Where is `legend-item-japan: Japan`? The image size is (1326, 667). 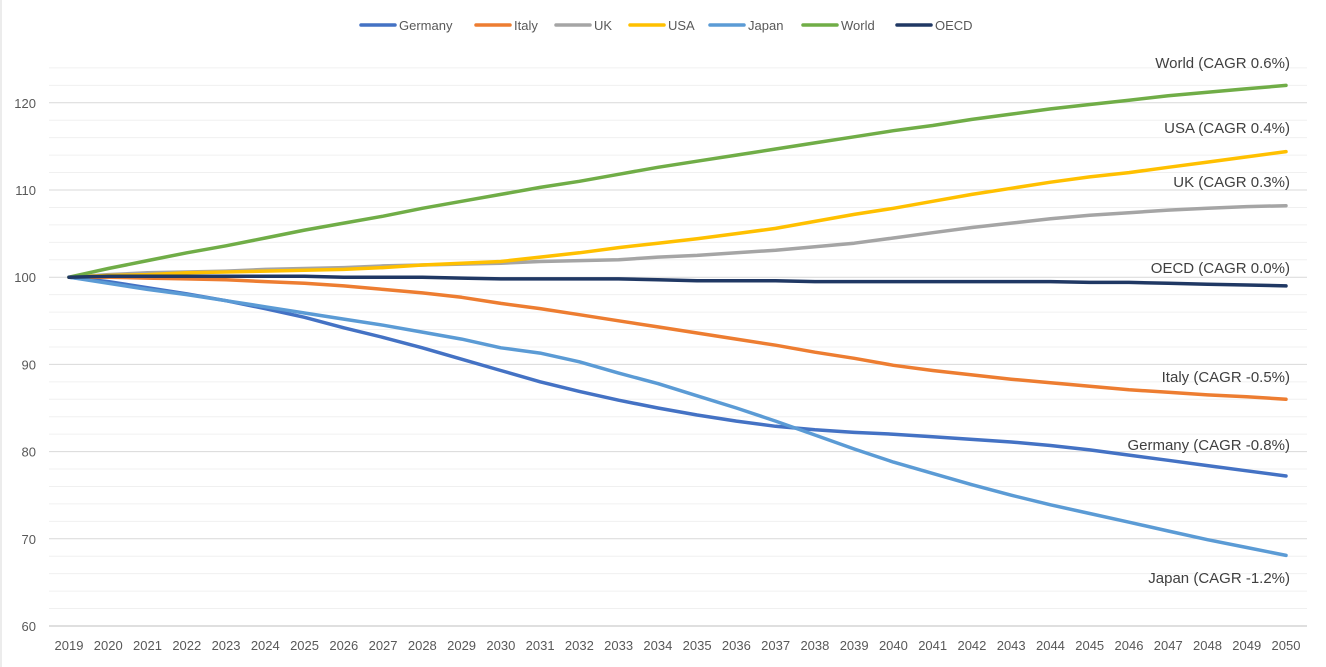
legend-item-japan: Japan is located at coordinates (745, 25).